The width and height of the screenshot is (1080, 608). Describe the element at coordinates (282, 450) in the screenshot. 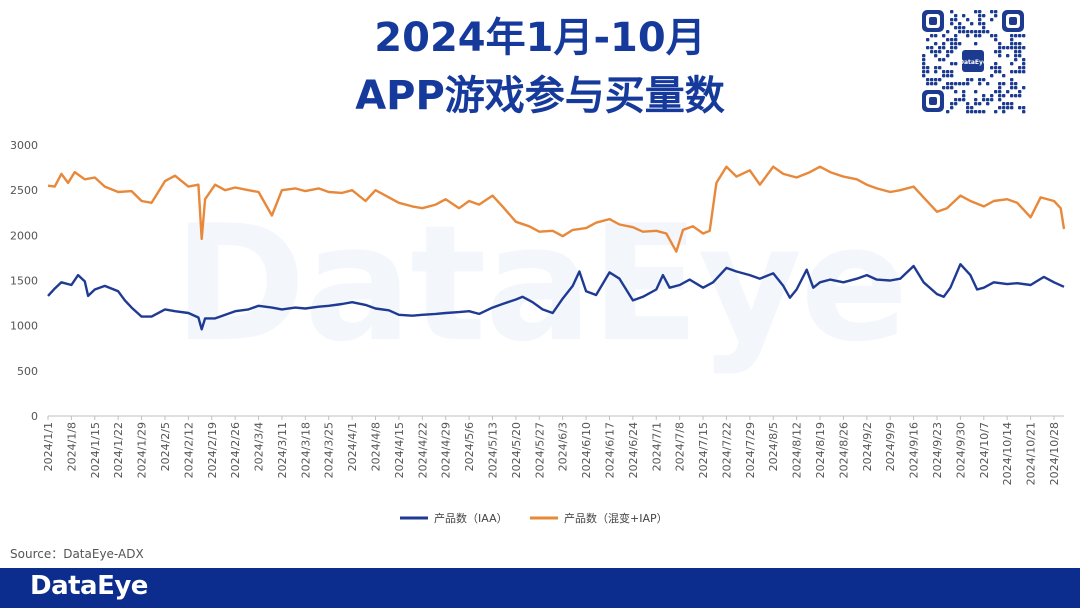

I see `x-tick-label: 2024/3/11` at that location.